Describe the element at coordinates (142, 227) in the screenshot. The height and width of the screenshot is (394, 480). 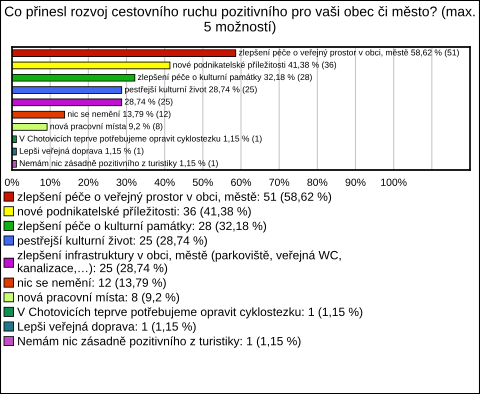
I see `legend-label: zlepšení péče o kulturní památky: 28 (32,18 %)` at that location.